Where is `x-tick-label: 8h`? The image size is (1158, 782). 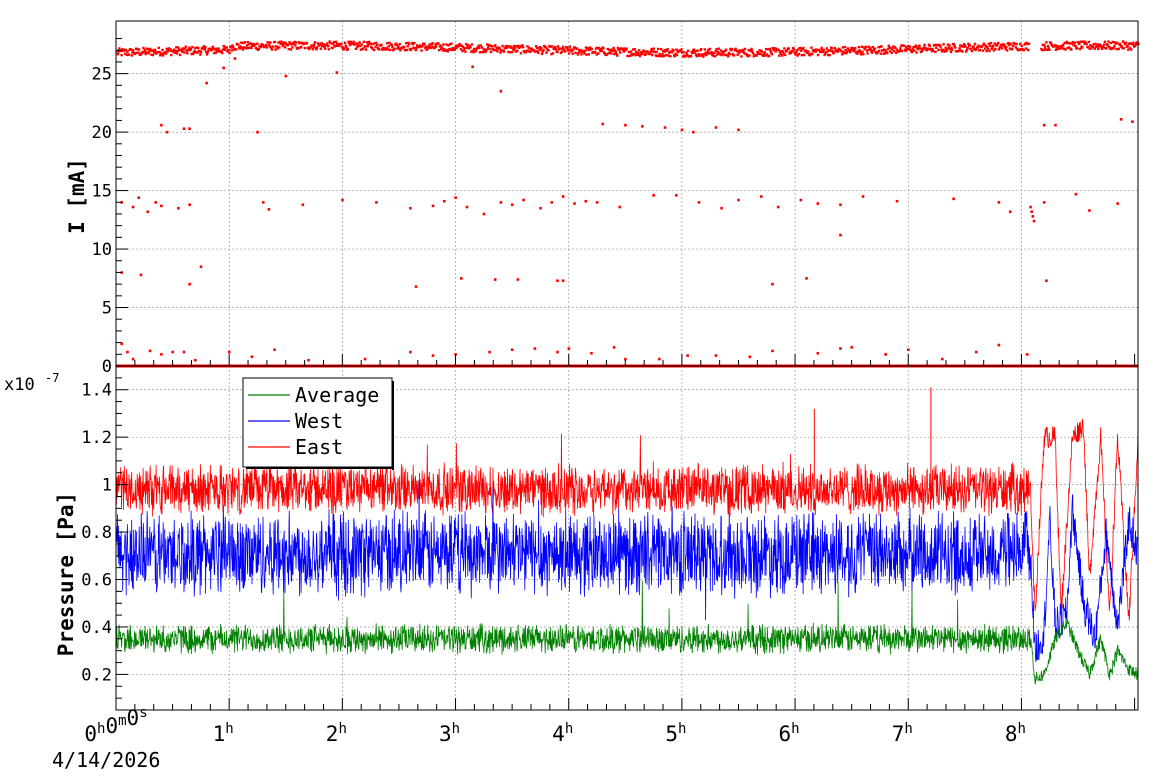
x-tick-label: 8h is located at coordinates (1015, 733).